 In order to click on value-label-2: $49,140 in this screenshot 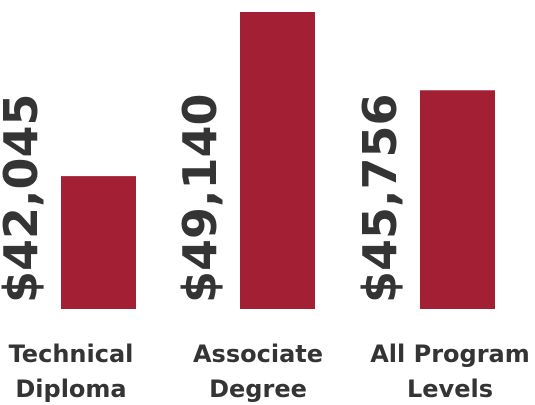, I will do `click(200, 198)`.